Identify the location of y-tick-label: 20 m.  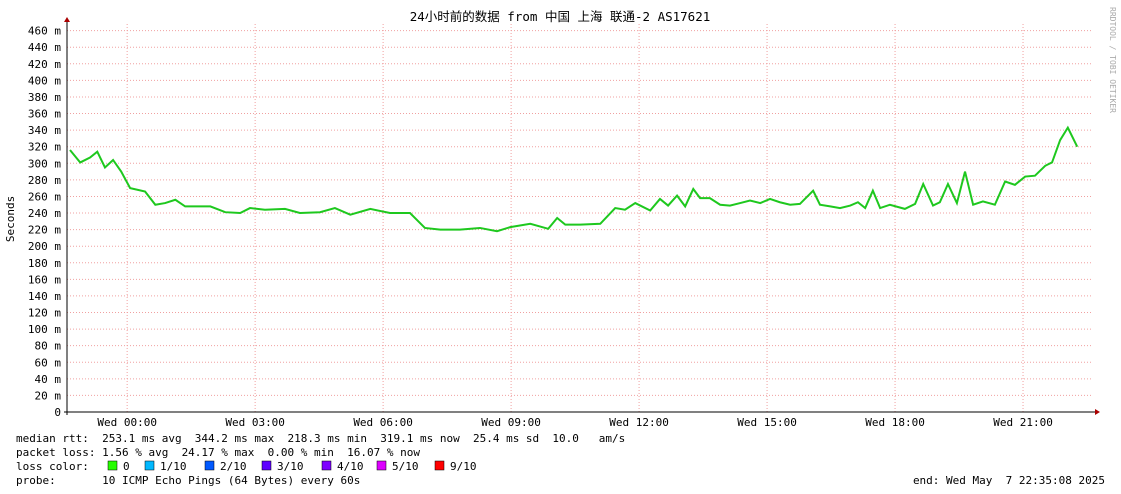
(48, 395).